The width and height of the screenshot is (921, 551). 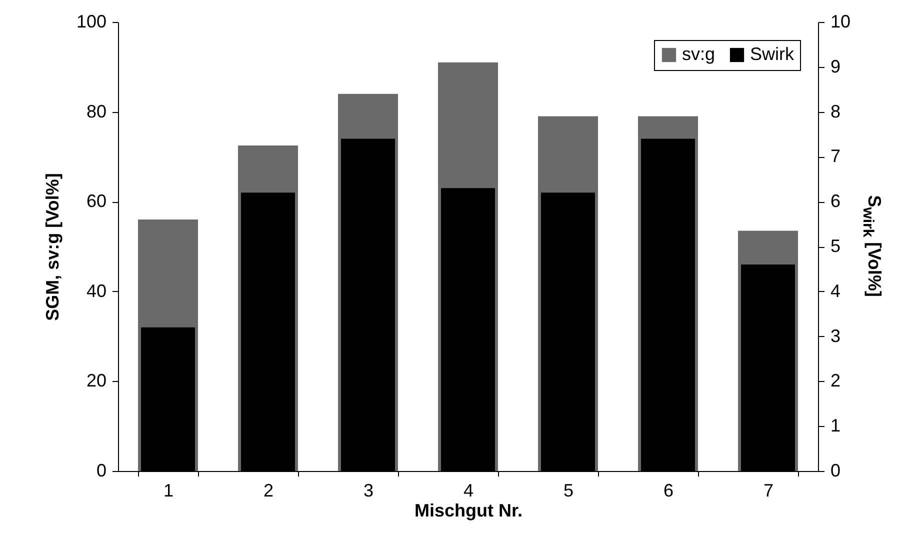 What do you see at coordinates (772, 54) in the screenshot?
I see `legend-label: Swirk` at bounding box center [772, 54].